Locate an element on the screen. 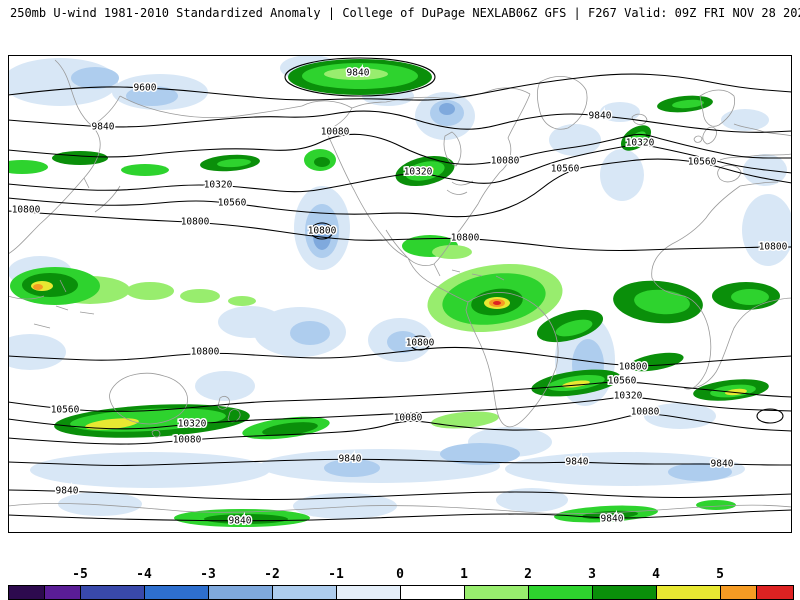 Image resolution: width=800 pixels, height=600 pixels. colorbar-tick-label: 0 is located at coordinates (400, 574).